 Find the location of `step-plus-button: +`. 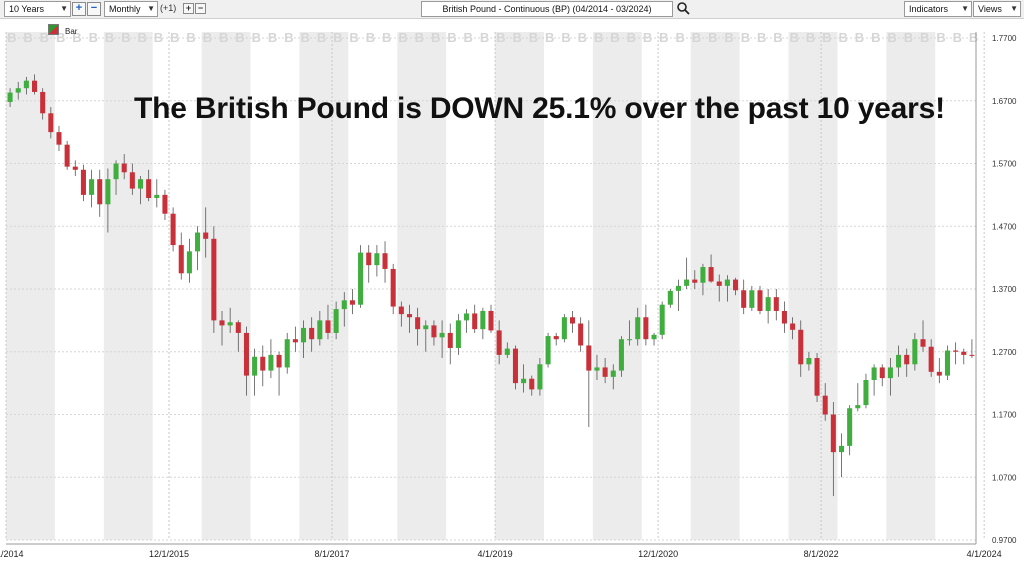

step-plus-button: + is located at coordinates (188, 8).